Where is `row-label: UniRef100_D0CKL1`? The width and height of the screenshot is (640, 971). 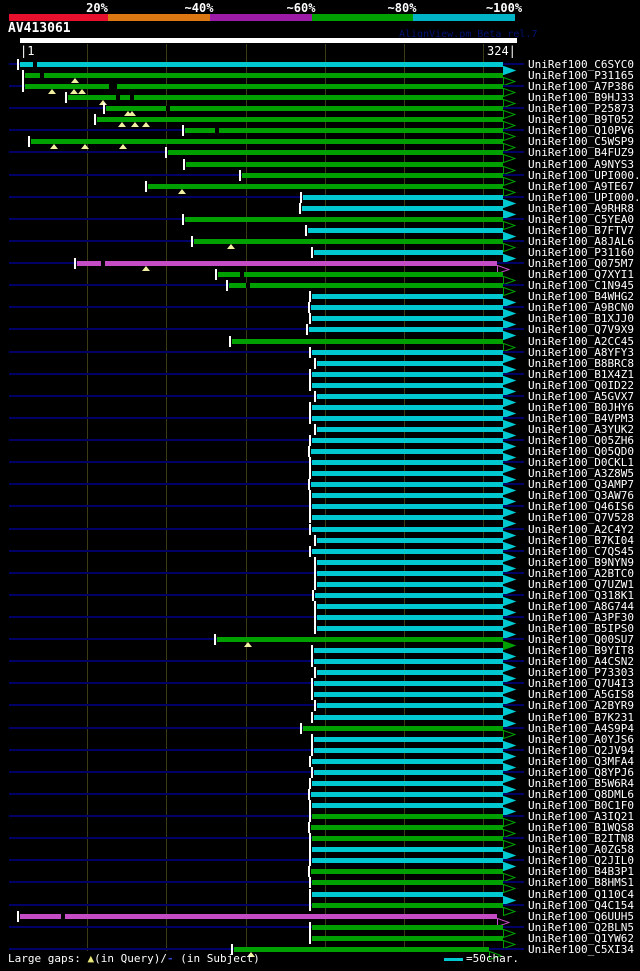
row-label: UniRef100_D0CKL1 is located at coordinates (581, 463).